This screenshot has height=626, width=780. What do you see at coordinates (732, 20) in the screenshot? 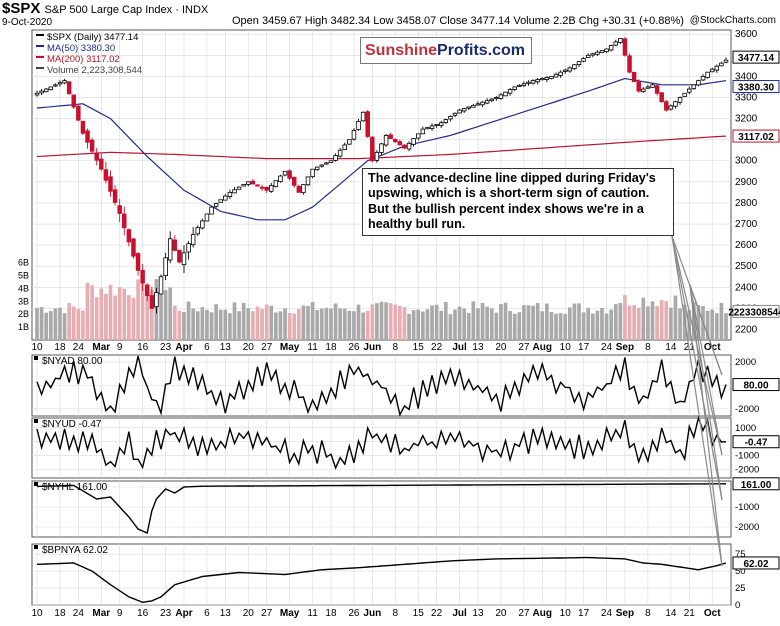
I see `stockcharts-credit: @StockCharts.com` at bounding box center [732, 20].